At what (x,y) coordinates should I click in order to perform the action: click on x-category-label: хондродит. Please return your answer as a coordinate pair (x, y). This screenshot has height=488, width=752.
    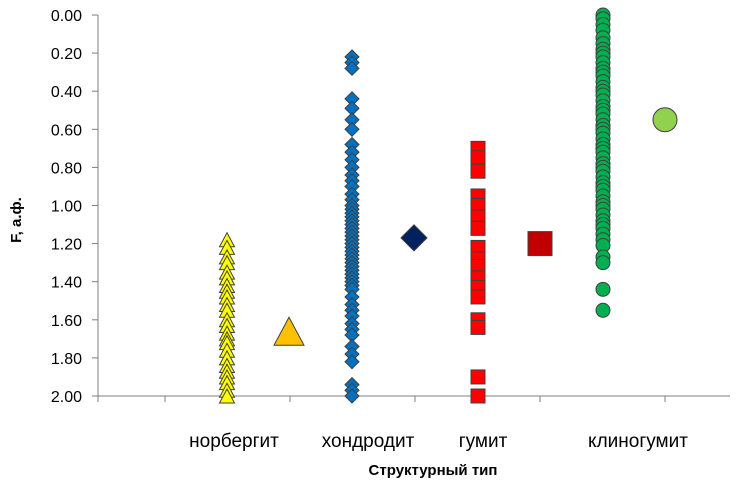
    Looking at the image, I should click on (368, 441).